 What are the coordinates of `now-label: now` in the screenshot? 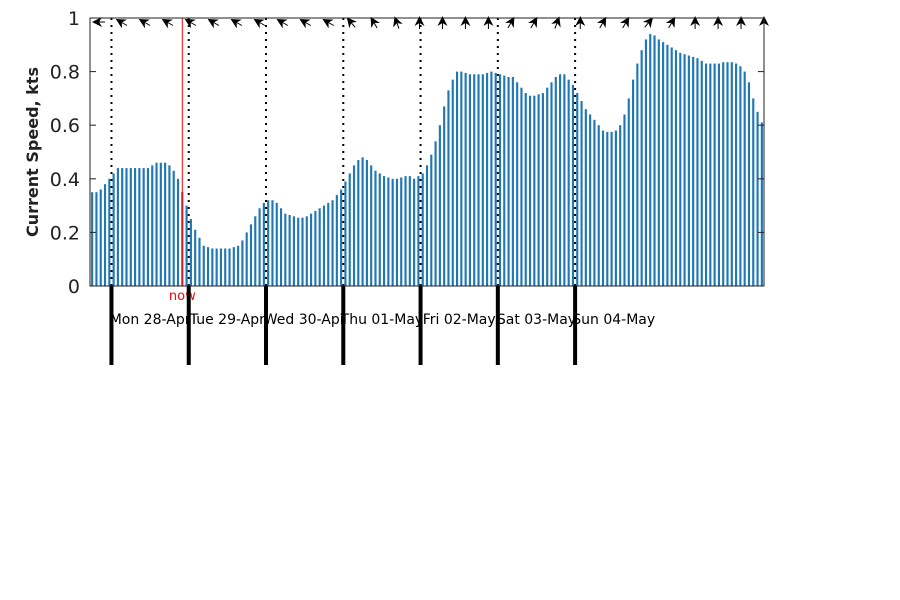 It's located at (182, 296).